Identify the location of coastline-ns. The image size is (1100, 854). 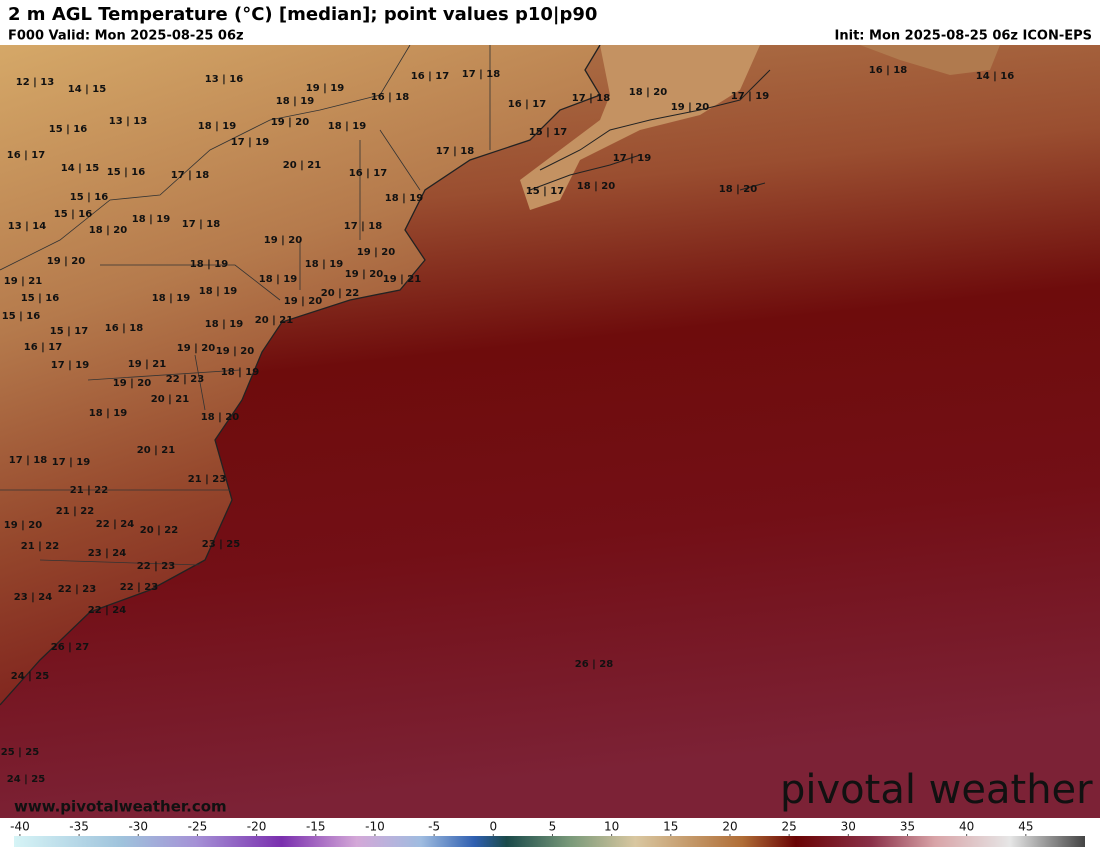
(650, 130).